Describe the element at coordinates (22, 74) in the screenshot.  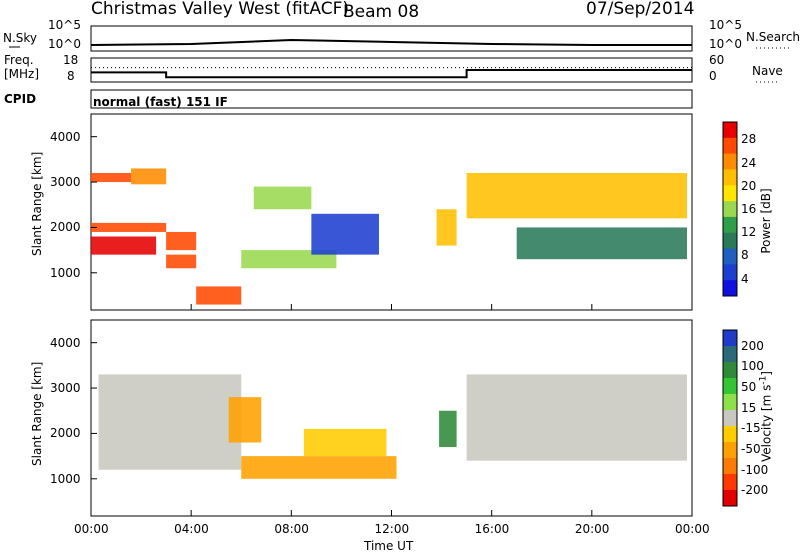
I see `freq-label-2: [MHz]` at that location.